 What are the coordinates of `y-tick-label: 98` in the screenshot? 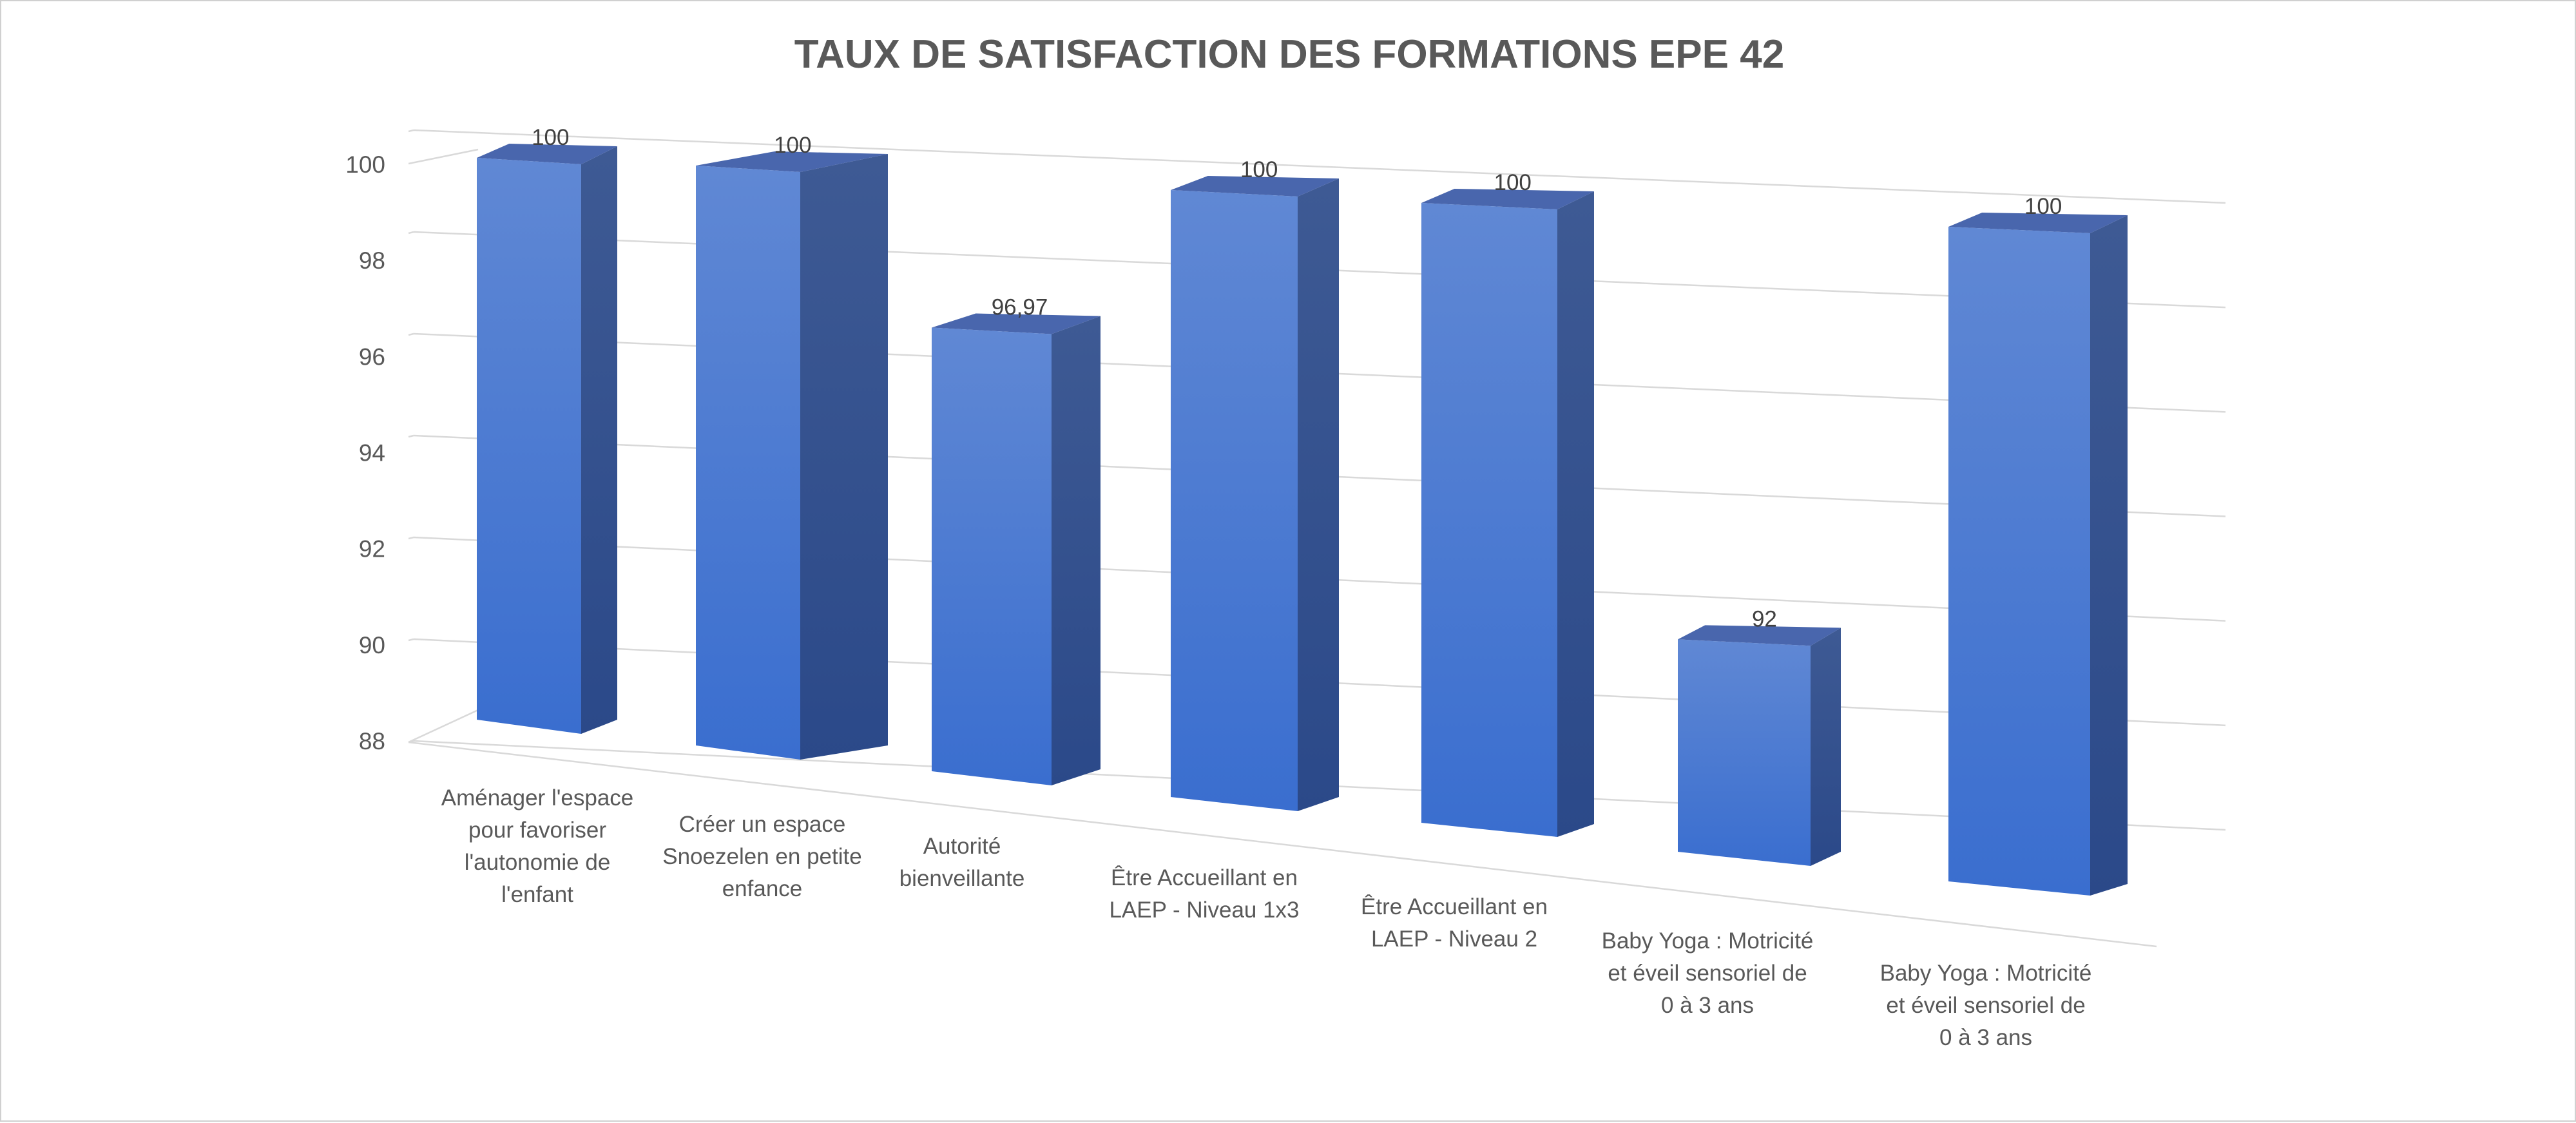 It's located at (372, 260).